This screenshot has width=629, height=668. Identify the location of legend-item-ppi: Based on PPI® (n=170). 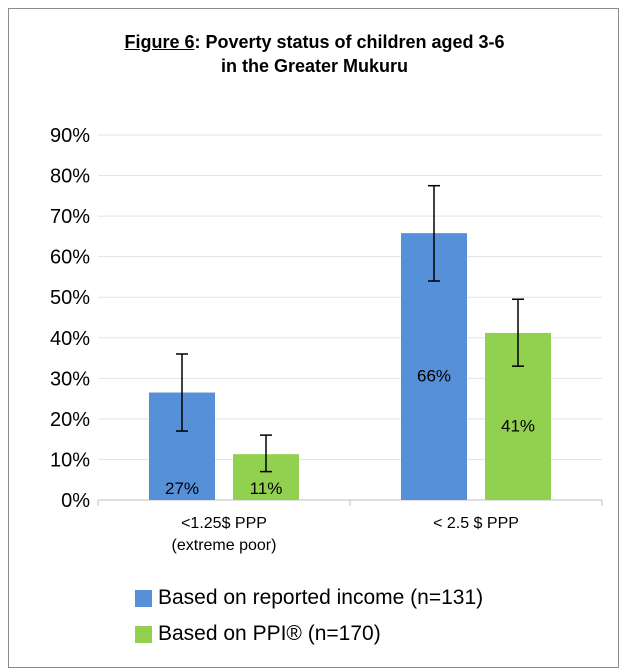
(309, 634).